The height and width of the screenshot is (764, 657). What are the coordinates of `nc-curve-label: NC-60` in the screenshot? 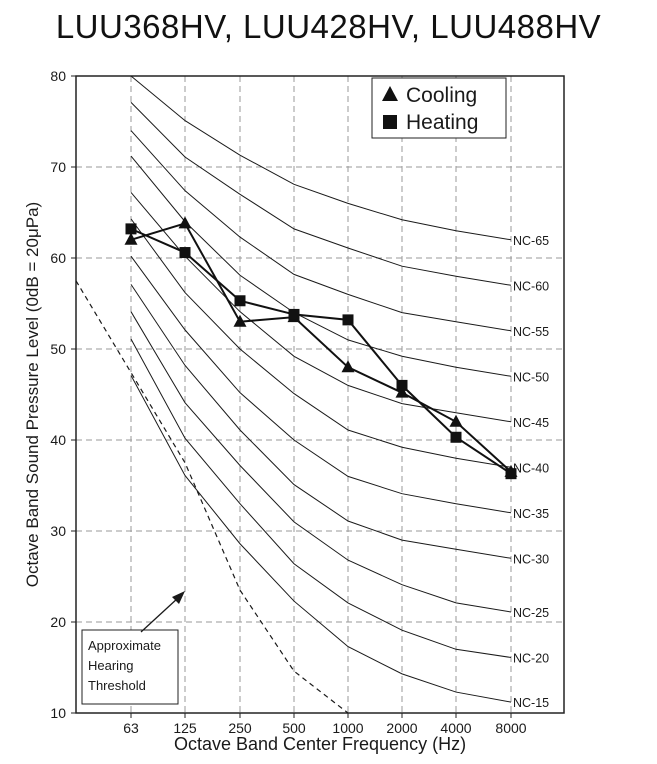 It's located at (531, 286).